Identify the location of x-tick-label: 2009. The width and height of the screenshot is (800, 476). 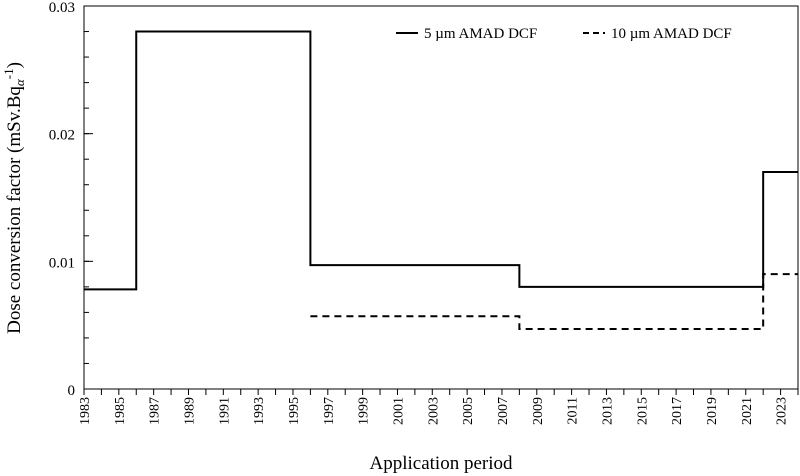
(538, 411).